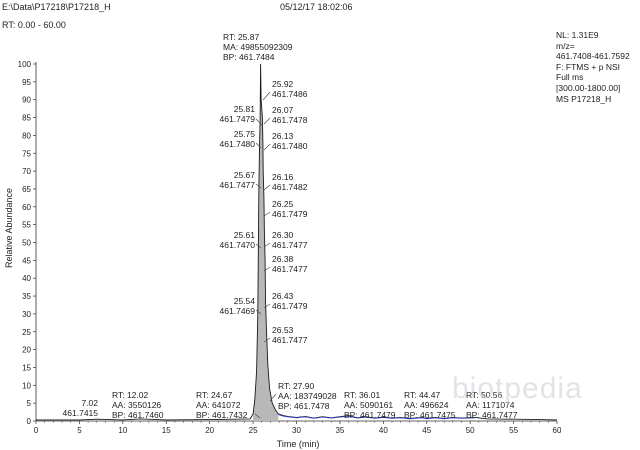  Describe the element at coordinates (89, 403) in the screenshot. I see `peak-label-line: 7.02` at that location.